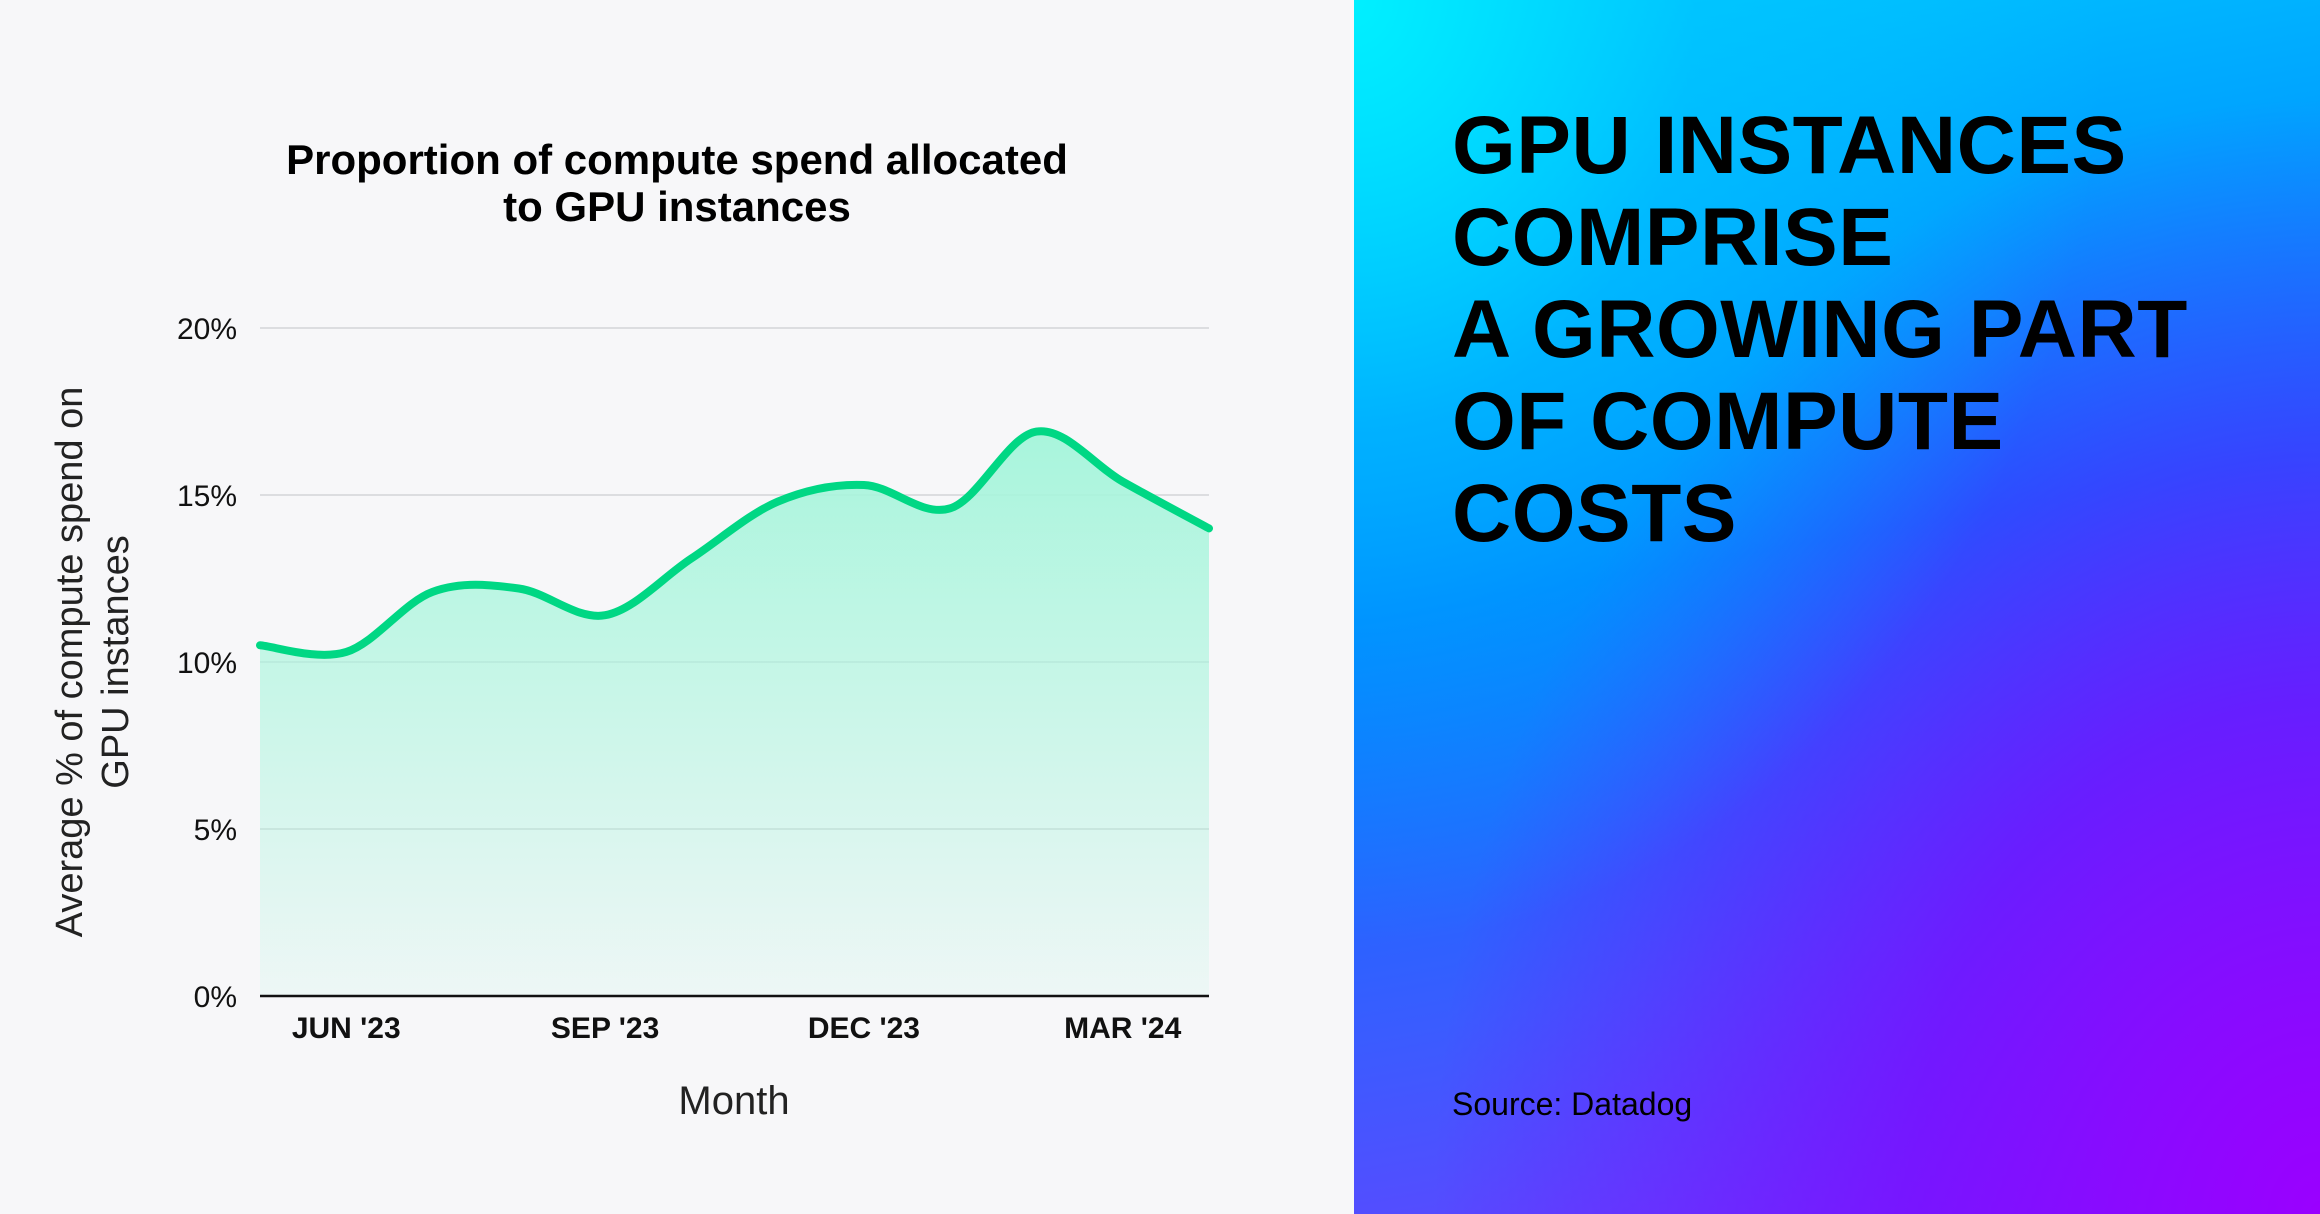  Describe the element at coordinates (1789, 145) in the screenshot. I see `headline-line: GPU INSTANCES` at that location.